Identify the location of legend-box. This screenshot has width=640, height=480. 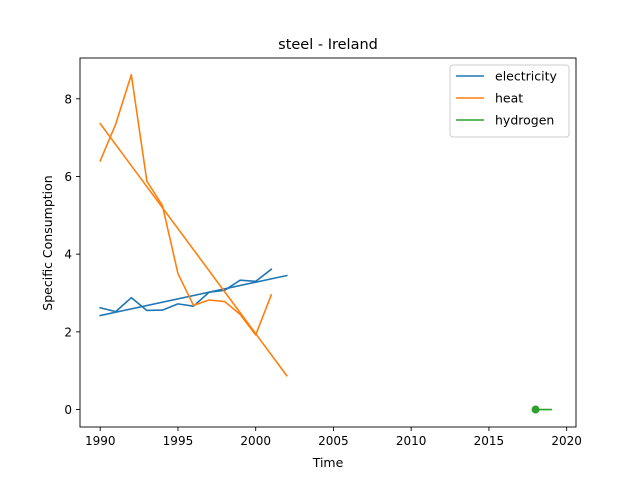
(509, 101).